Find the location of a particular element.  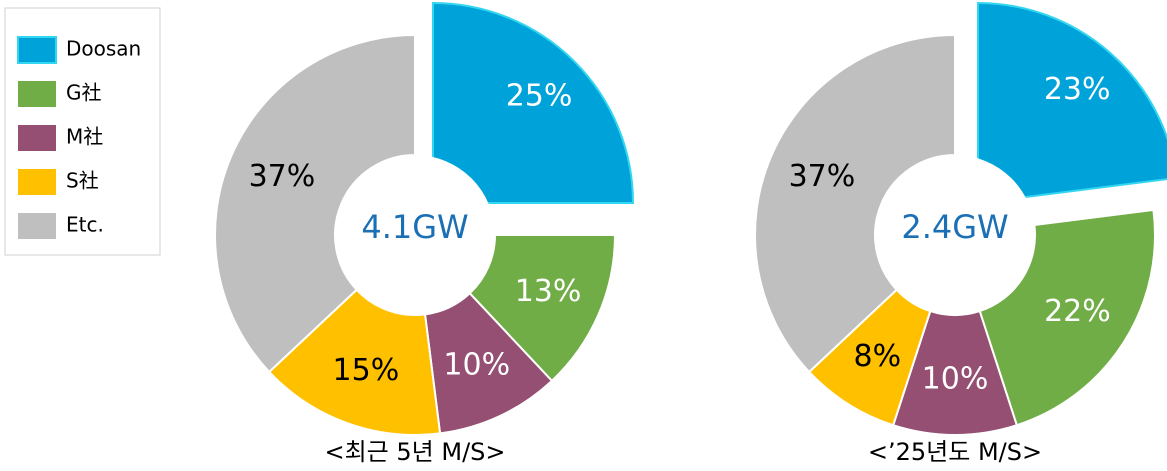

legend-label: M社 is located at coordinates (84, 137).